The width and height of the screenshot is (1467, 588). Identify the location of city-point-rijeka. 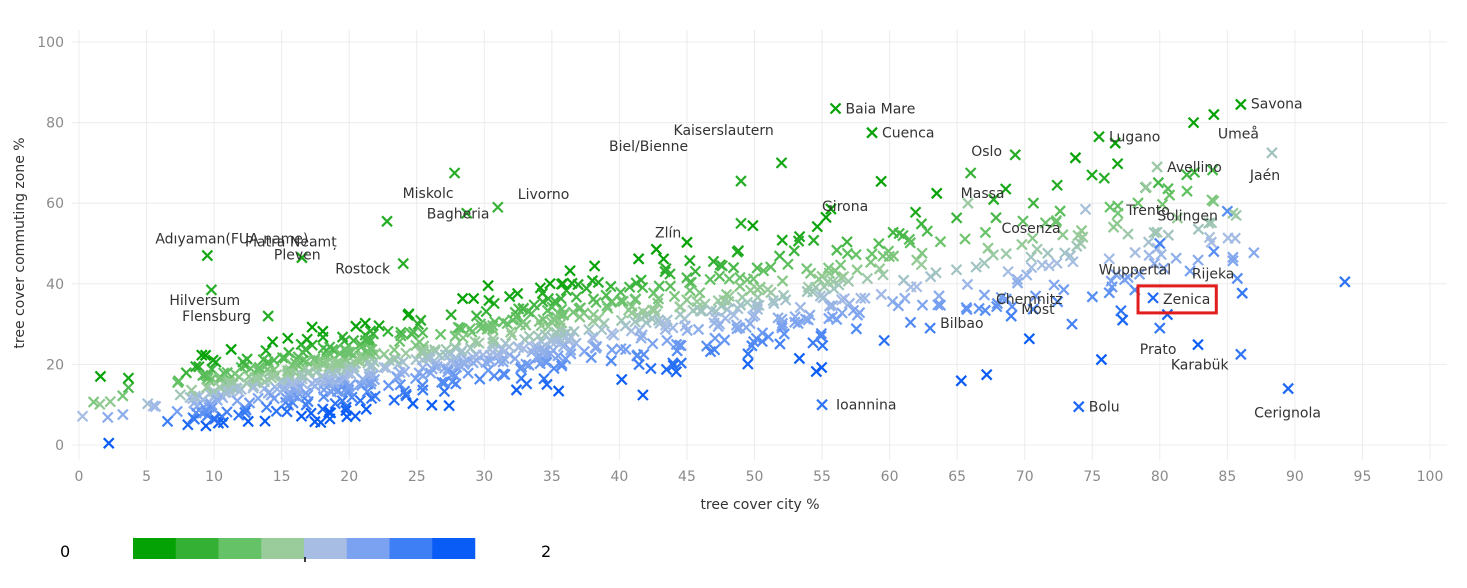
(1214, 251).